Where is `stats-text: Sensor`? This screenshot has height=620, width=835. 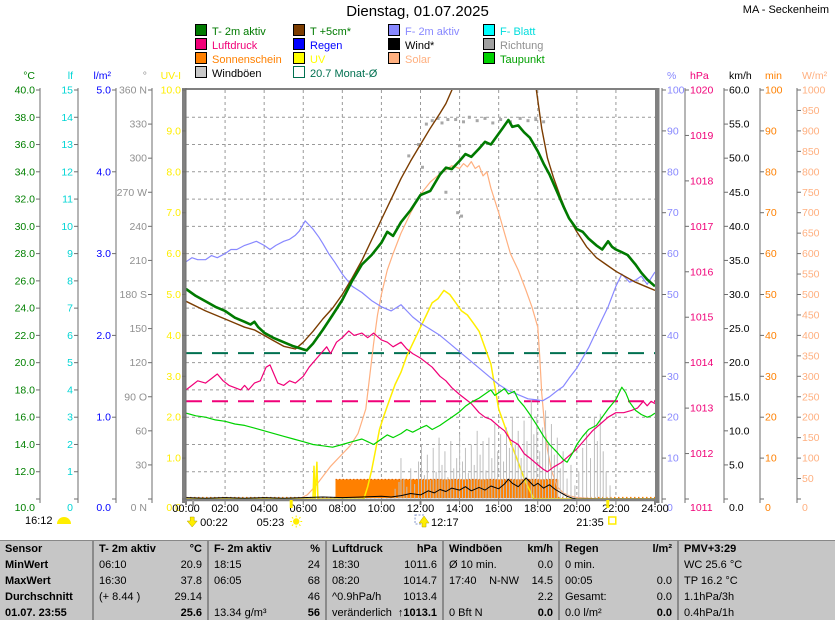
stats-text: Sensor is located at coordinates (24, 549).